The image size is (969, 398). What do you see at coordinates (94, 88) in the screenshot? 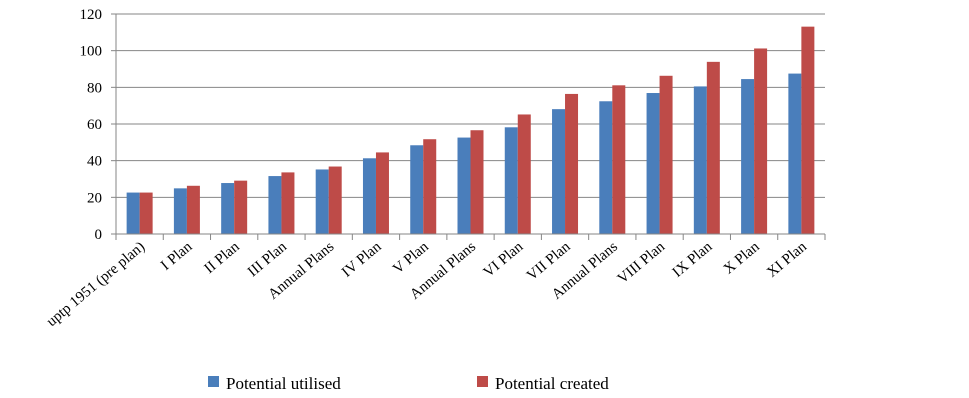
I see `y-tick-label-80: 80` at bounding box center [94, 88].